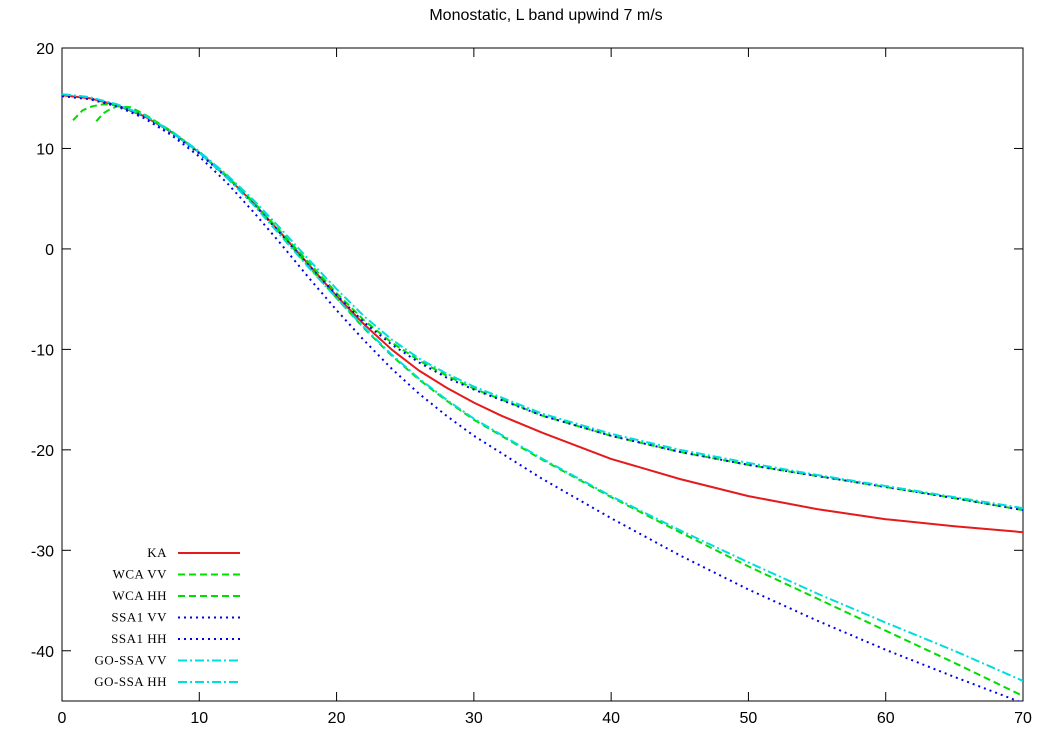  I want to click on legend-label: GO-SSA HH, so click(130, 681).